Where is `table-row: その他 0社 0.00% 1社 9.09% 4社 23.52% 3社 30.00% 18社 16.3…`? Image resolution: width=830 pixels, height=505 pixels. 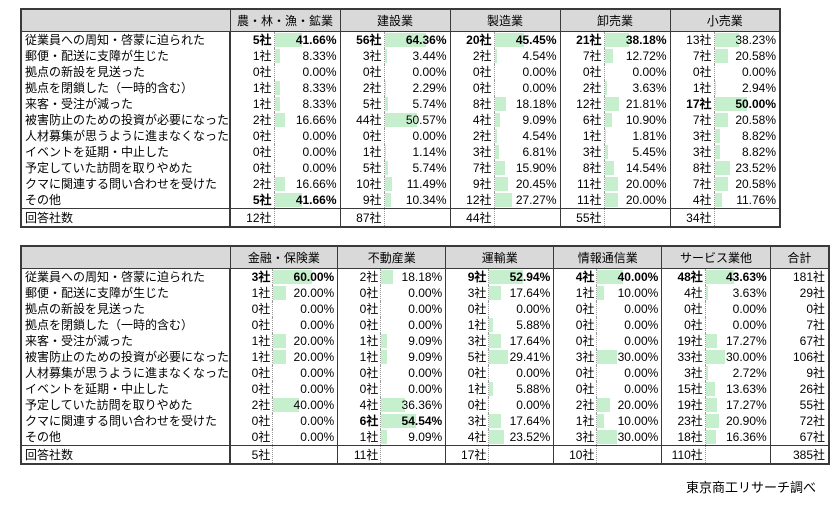
table-row: その他 0社 0.00% 1社 9.09% 4社 23.52% 3社 30.00% 18社 16.3… is located at coordinates (425, 437).